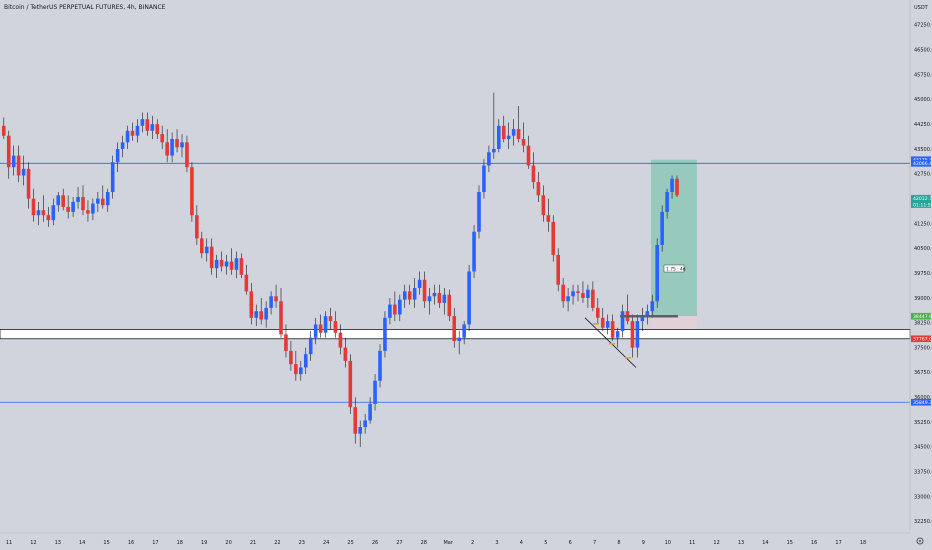 The height and width of the screenshot is (550, 932). Describe the element at coordinates (610, 342) in the screenshot. I see `trendline` at that location.